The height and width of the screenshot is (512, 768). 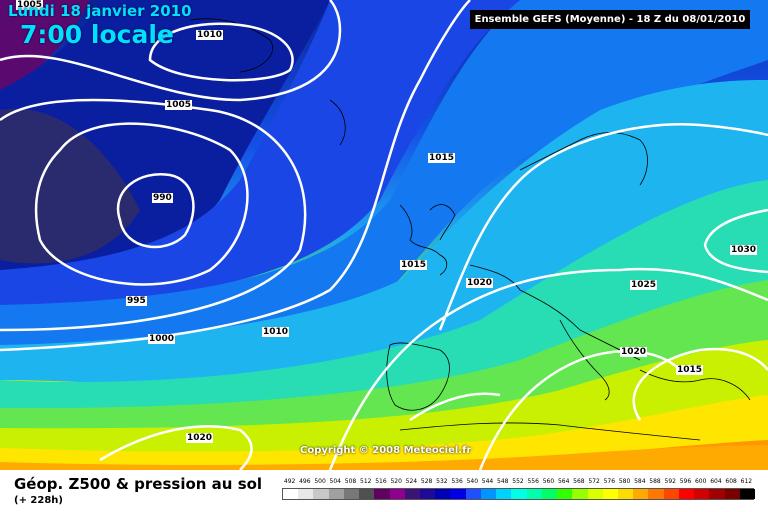 What do you see at coordinates (457, 481) in the screenshot?
I see `legend-value: 536` at bounding box center [457, 481].